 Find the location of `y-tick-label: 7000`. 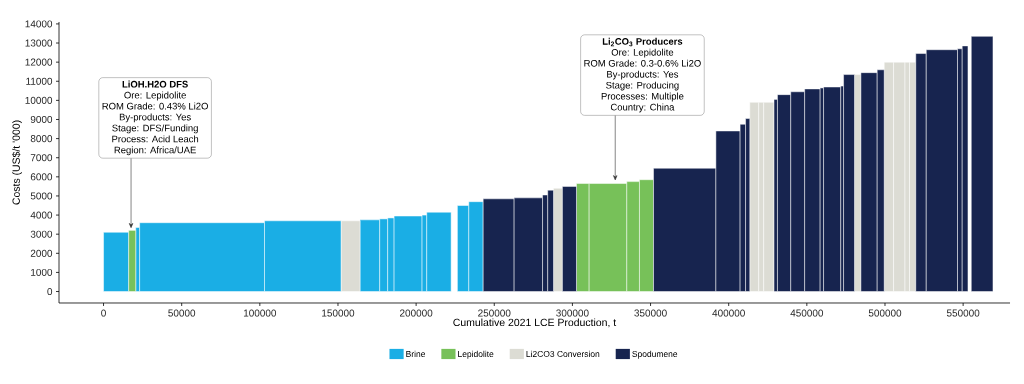

y-tick-label: 7000 is located at coordinates (41, 158).